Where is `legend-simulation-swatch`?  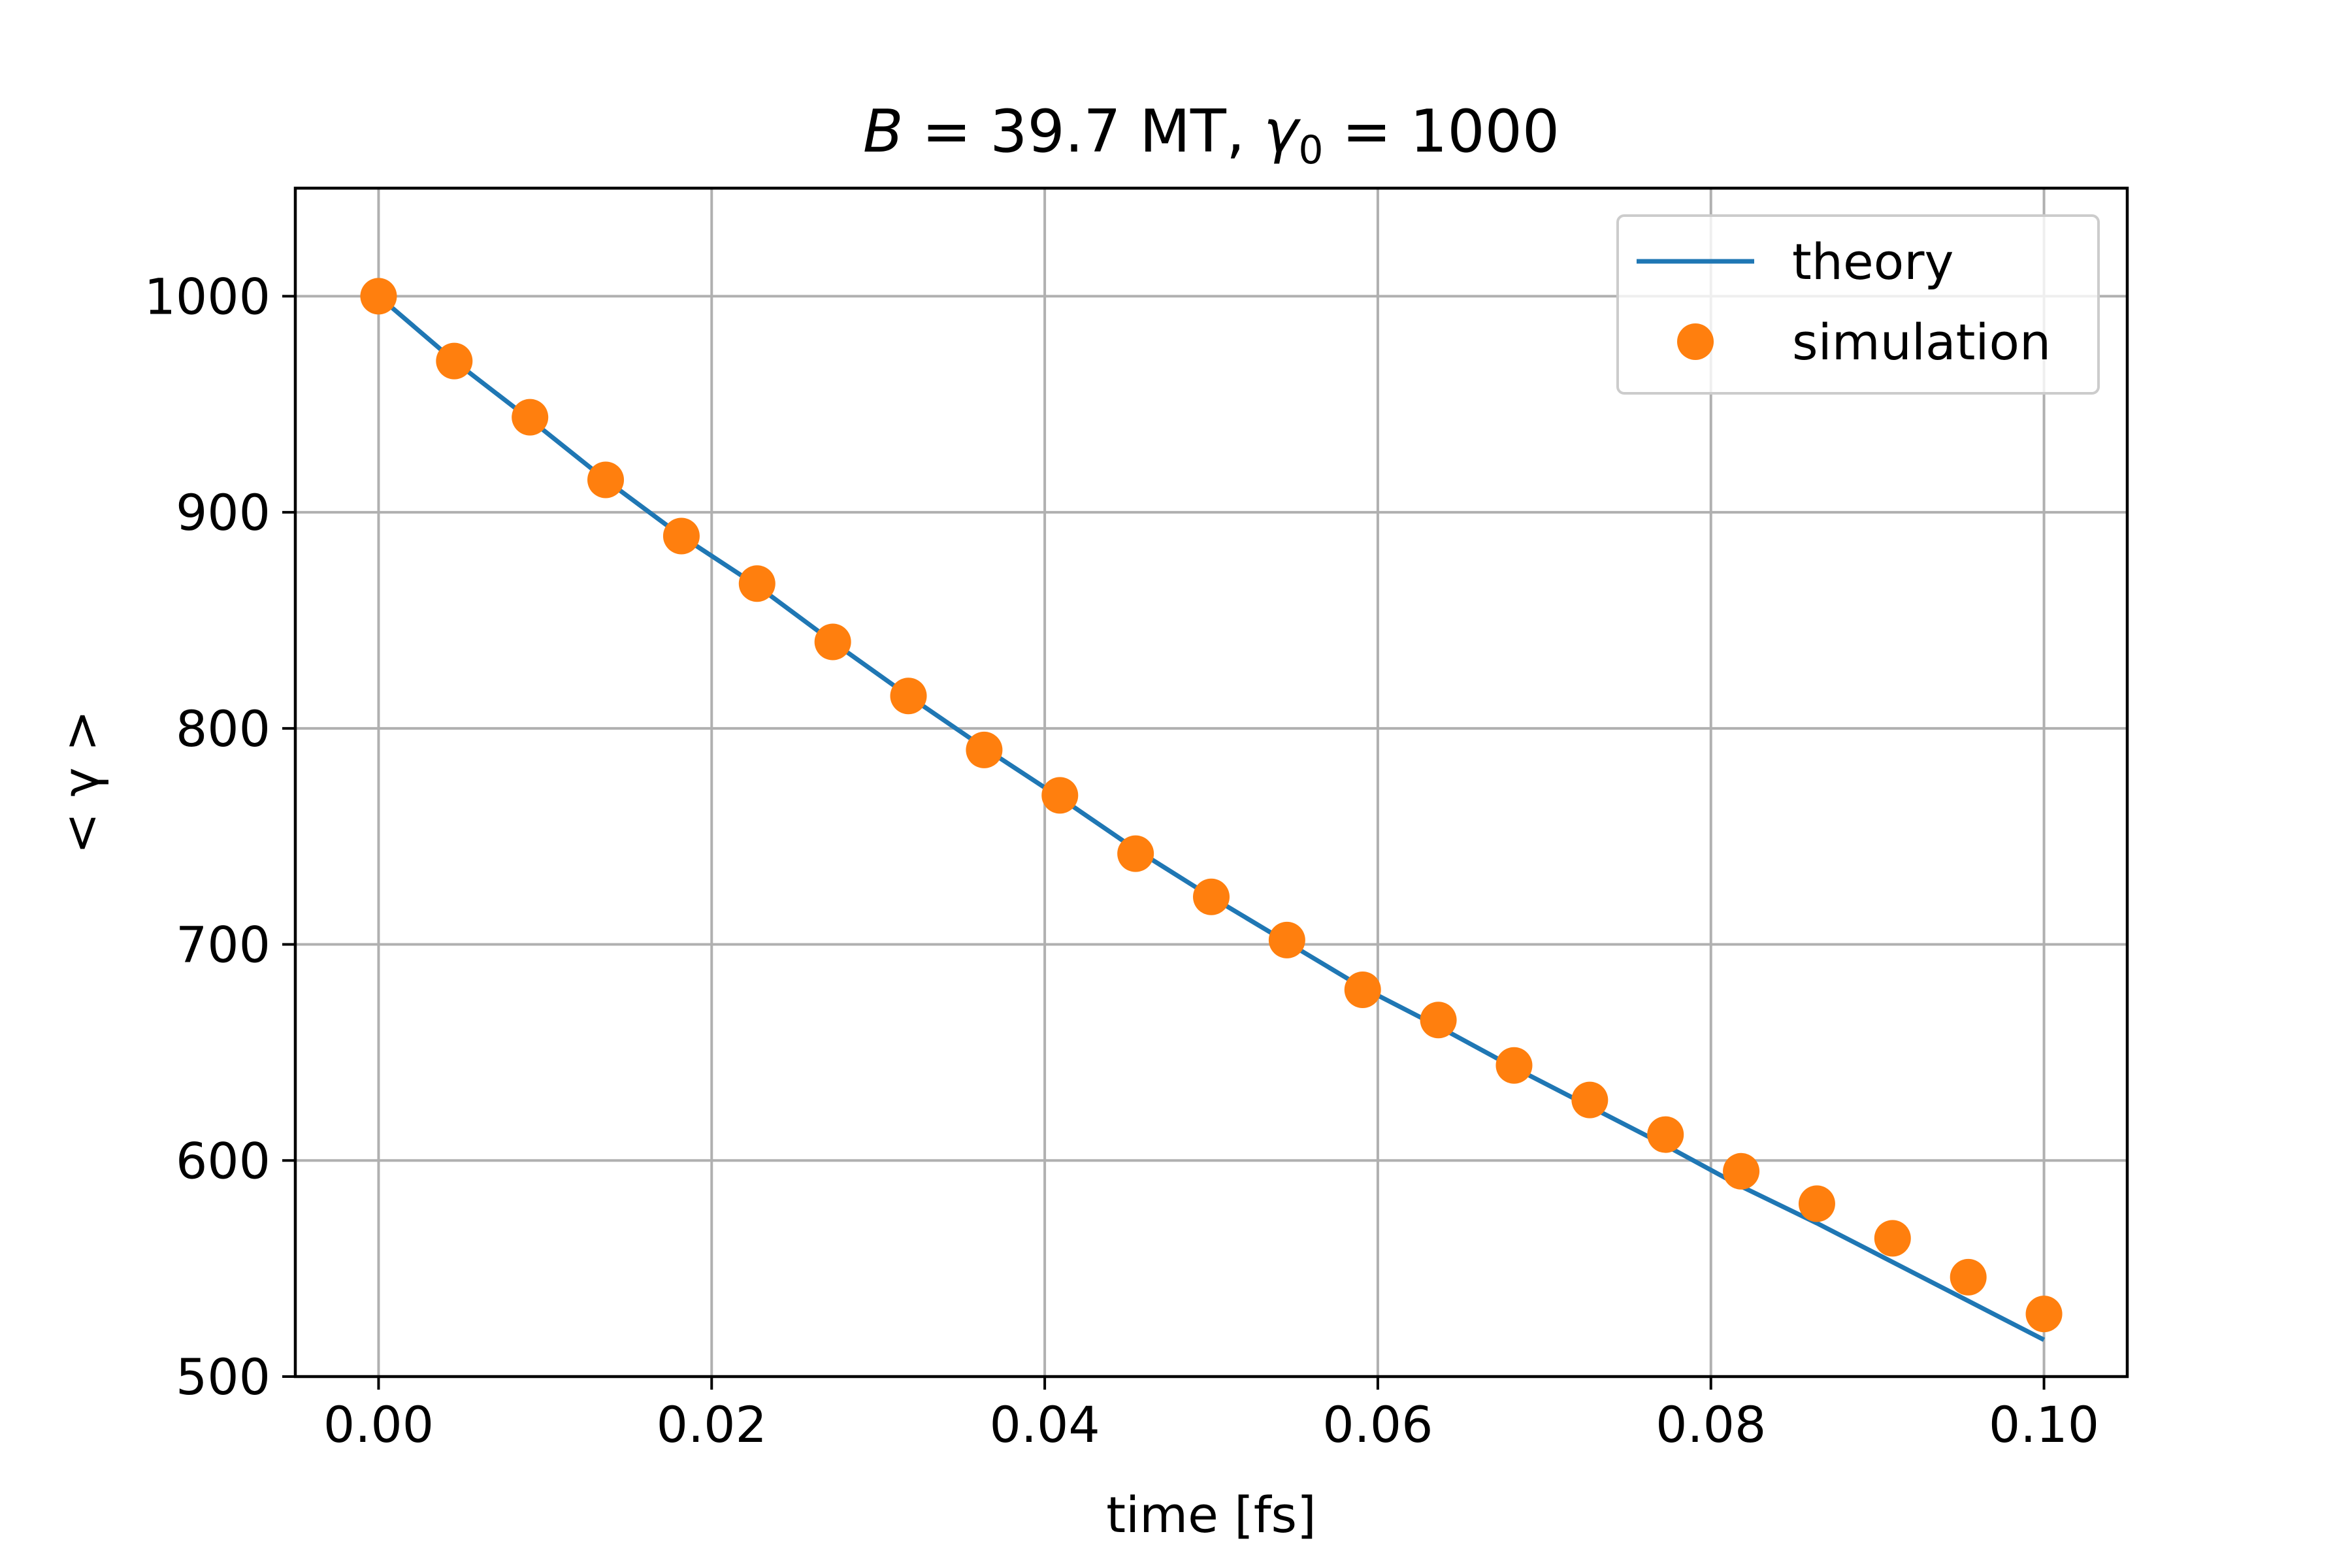 legend-simulation-swatch is located at coordinates (1695, 341).